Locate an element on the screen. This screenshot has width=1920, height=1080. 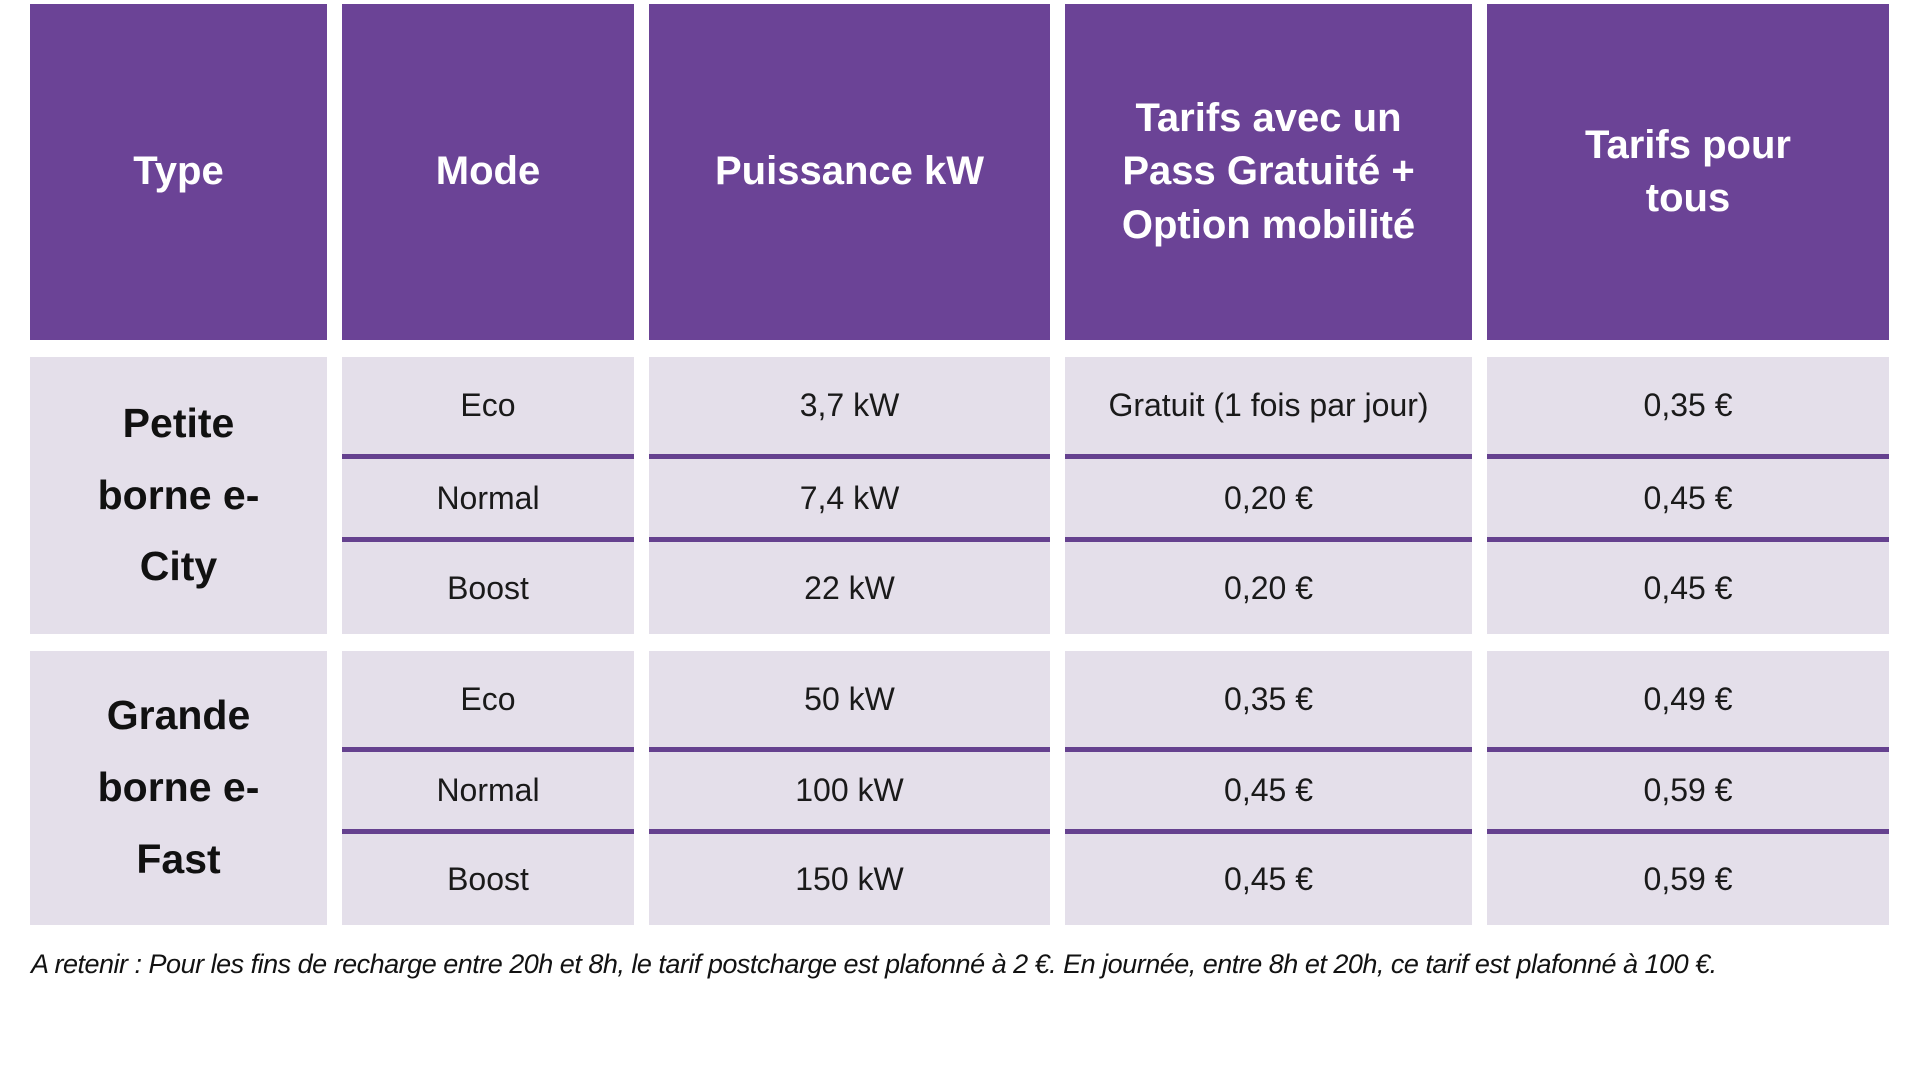
type-cell-efast: Grande borne e-Fast is located at coordinates (178, 788).